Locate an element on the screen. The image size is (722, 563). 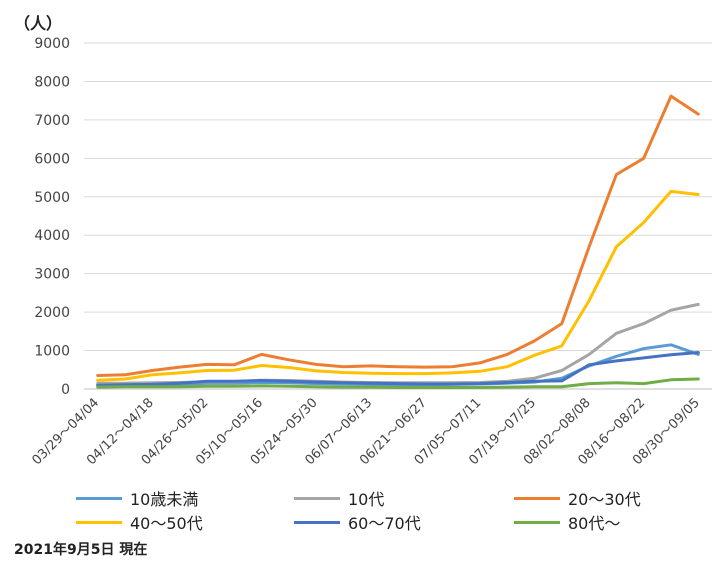
y-tick-label: 3000 is located at coordinates (52, 275).